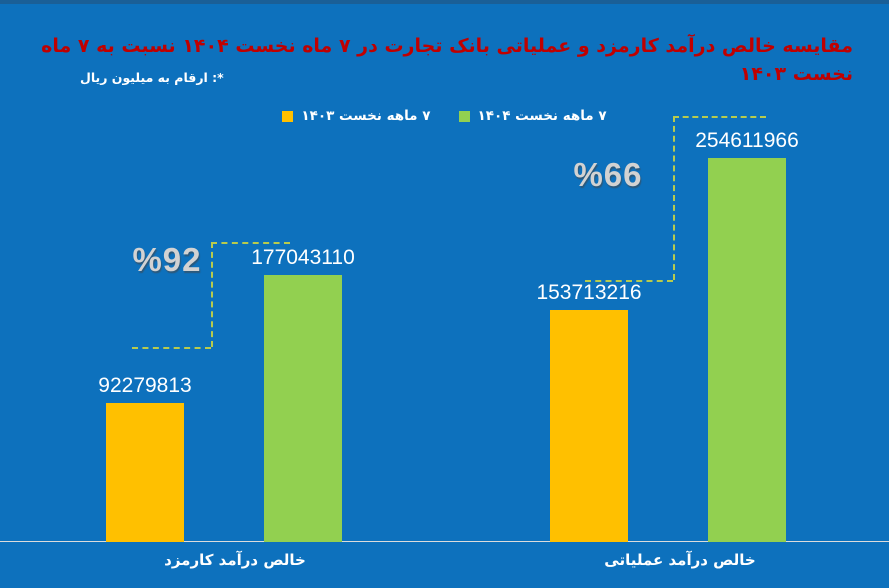 The image size is (889, 588). Describe the element at coordinates (366, 116) in the screenshot. I see `legend-label: ۷ ماهه نخست ۱۴۰۳` at that location.